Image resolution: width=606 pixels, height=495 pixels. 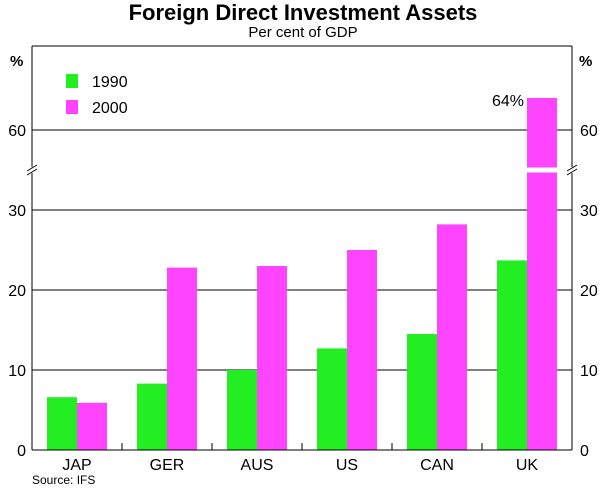 I want to click on legend-label-2000: 2000, so click(x=110, y=108).